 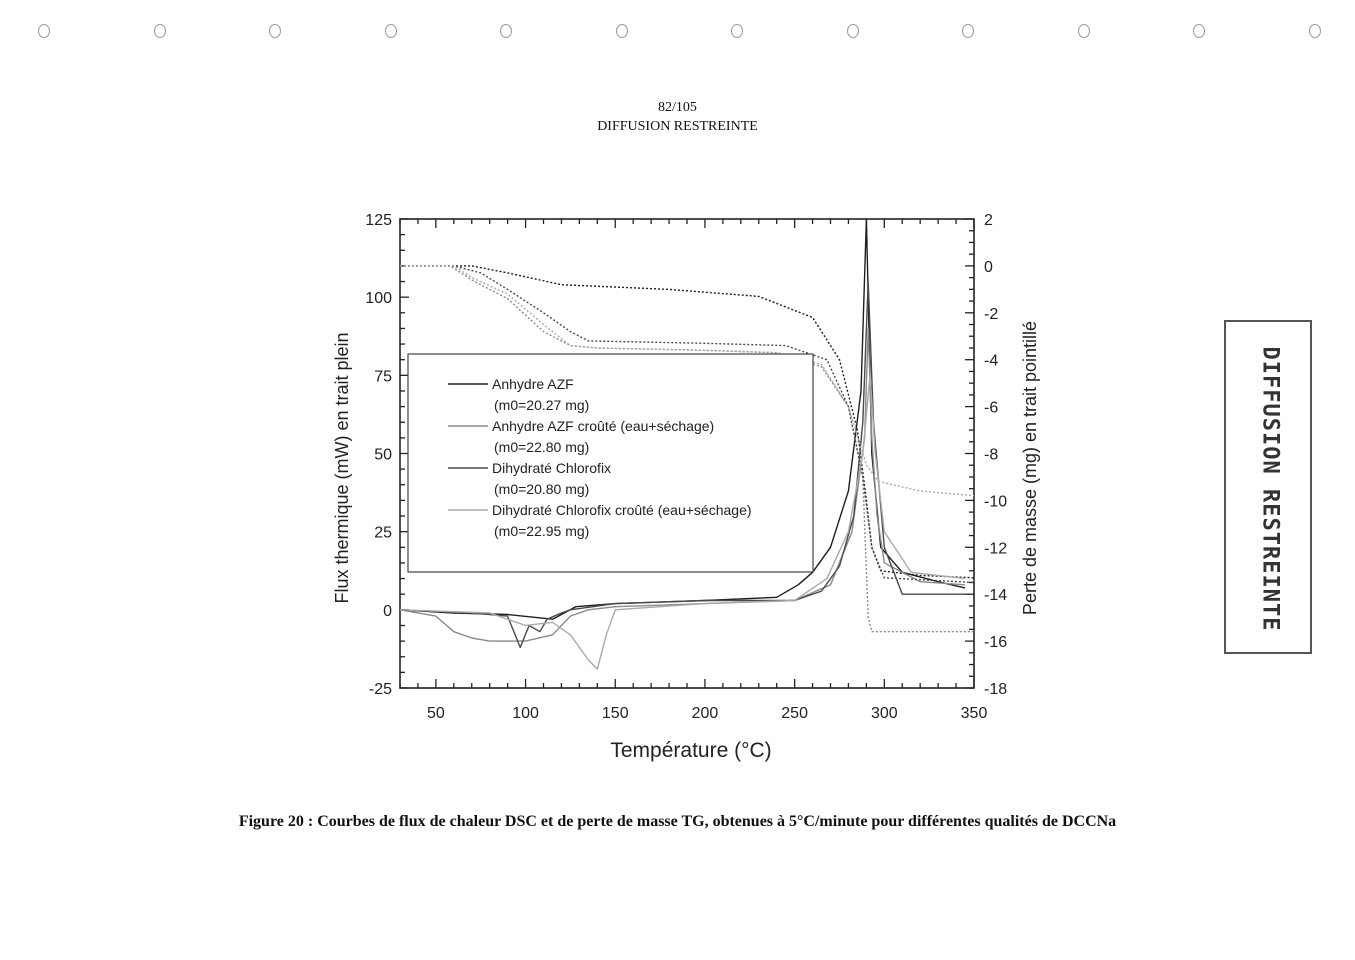 What do you see at coordinates (541, 489) in the screenshot?
I see `legend-entry-mass: (m0=20.80 mg)` at bounding box center [541, 489].